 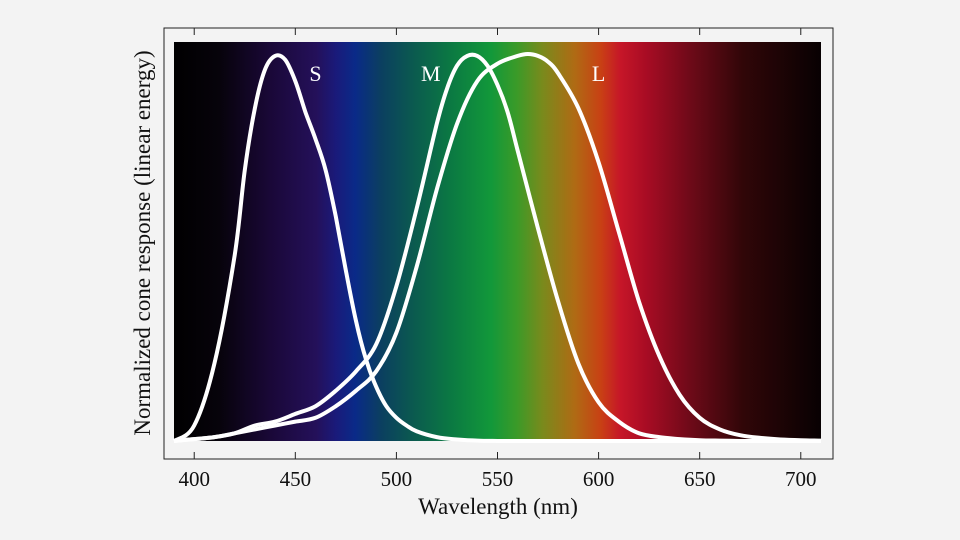 What do you see at coordinates (397, 479) in the screenshot?
I see `x-tick-label: 500` at bounding box center [397, 479].